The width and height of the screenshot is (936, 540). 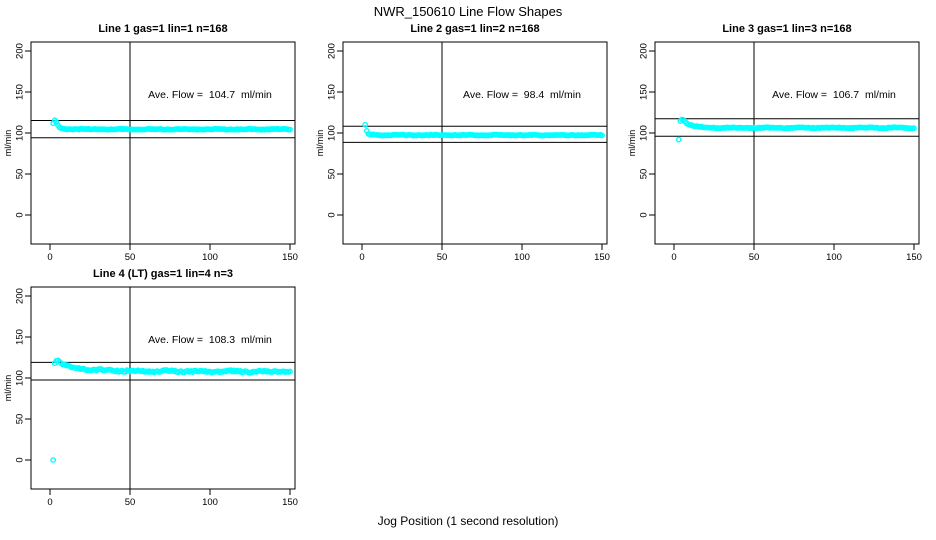 I want to click on ave-flow-annotation: Ave. Flow = 108.3 ml/min, so click(x=210, y=340).